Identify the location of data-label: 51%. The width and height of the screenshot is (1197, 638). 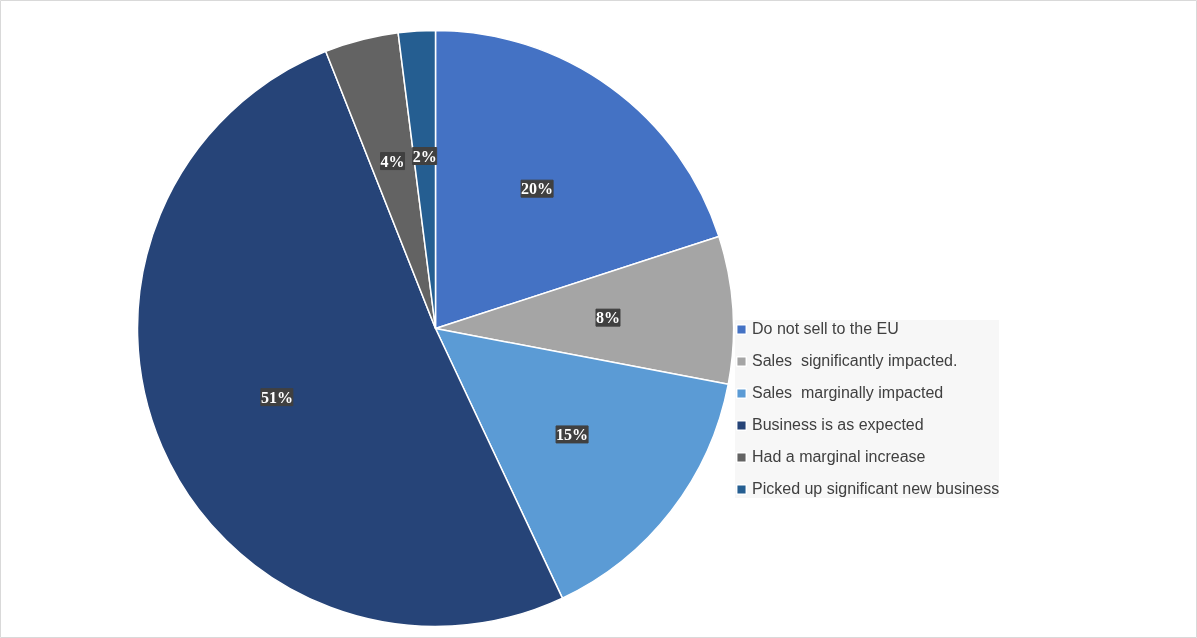
(276, 397).